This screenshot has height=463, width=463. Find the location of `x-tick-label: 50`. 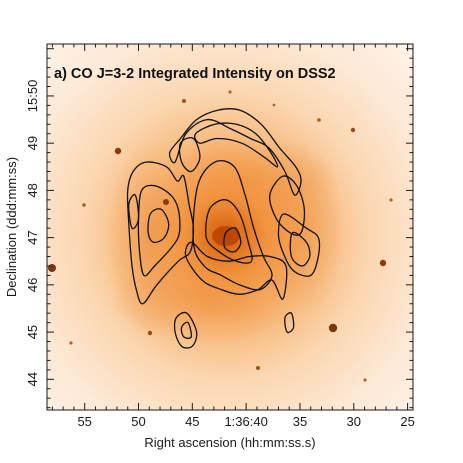

x-tick-label: 50 is located at coordinates (138, 421).